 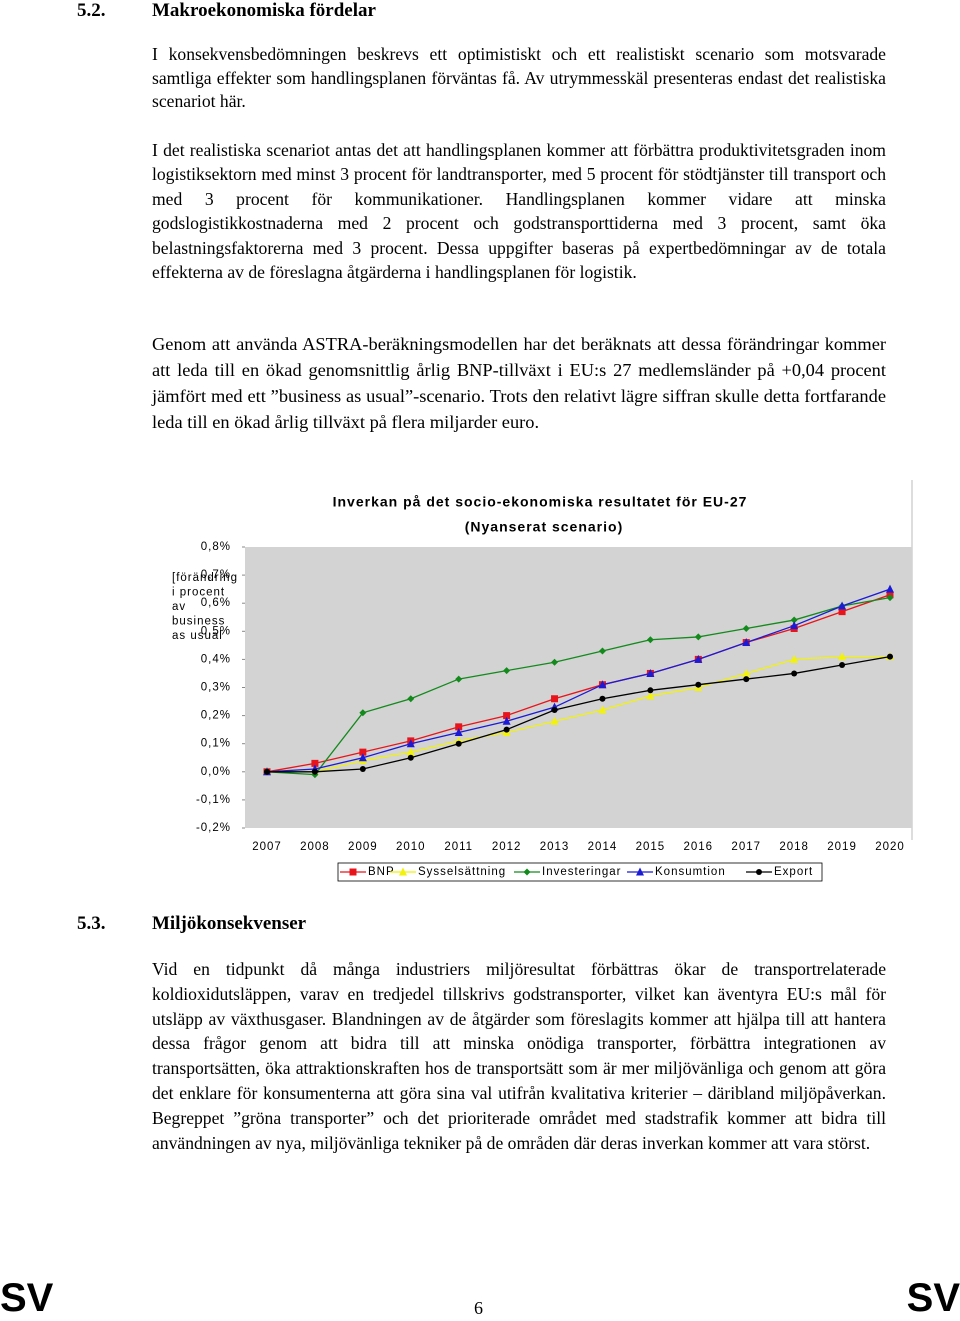 What do you see at coordinates (216, 659) in the screenshot?
I see `y-tick-label: 0,4%` at bounding box center [216, 659].